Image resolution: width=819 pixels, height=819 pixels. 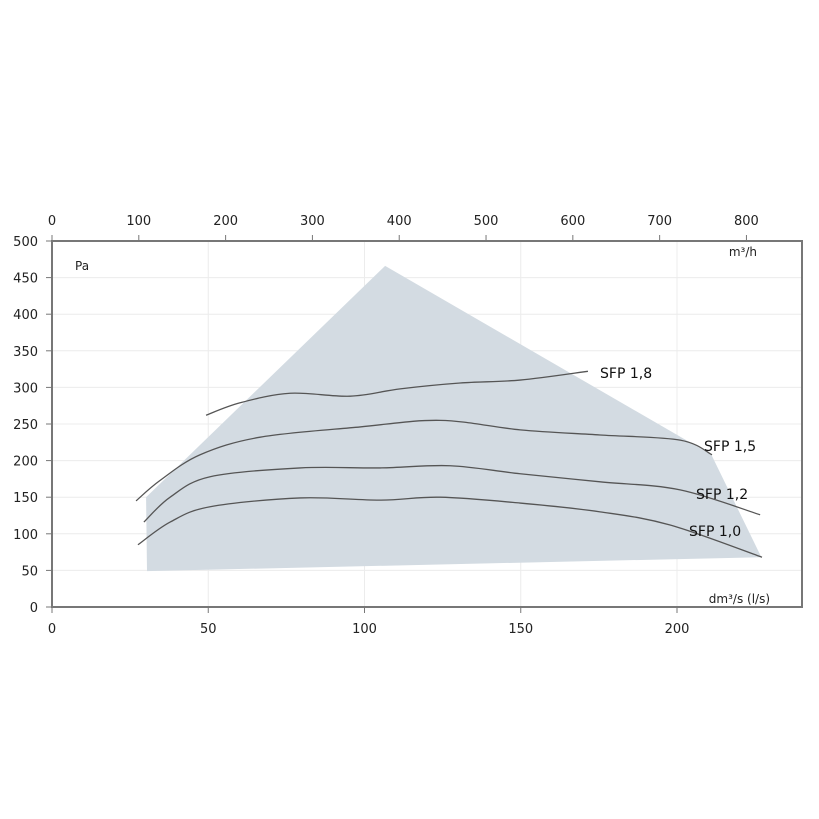 What do you see at coordinates (746, 221) in the screenshot?
I see `x2-tick-label: 800` at bounding box center [746, 221].